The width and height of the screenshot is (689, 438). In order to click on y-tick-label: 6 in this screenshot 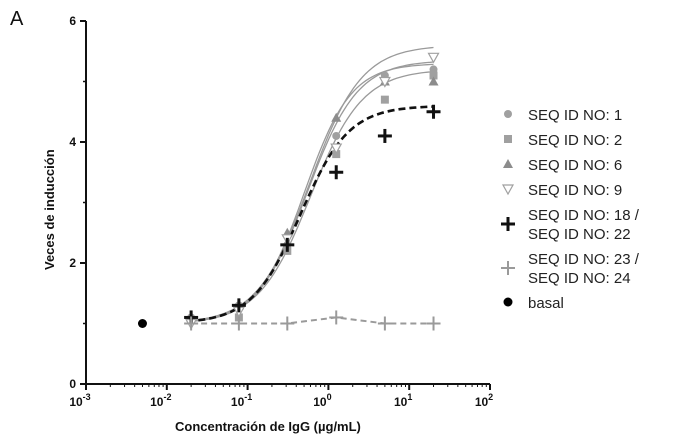, I will do `click(72, 21)`.